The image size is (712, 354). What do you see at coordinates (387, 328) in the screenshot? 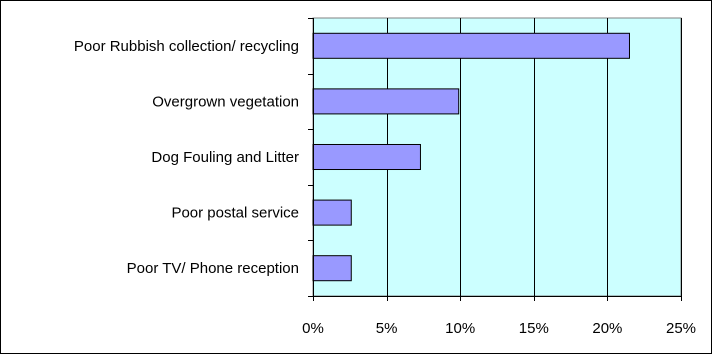
I see `x-tick-label: 5%` at bounding box center [387, 328].